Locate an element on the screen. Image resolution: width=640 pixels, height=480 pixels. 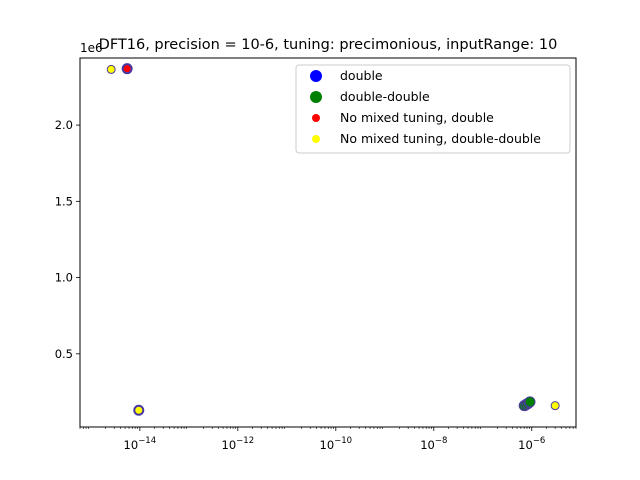
x-axis: 10⁻¹⁴ 10⁻¹² 10⁻¹⁰ 10⁻⁸ 10⁻⁶ is located at coordinates (328, 439).